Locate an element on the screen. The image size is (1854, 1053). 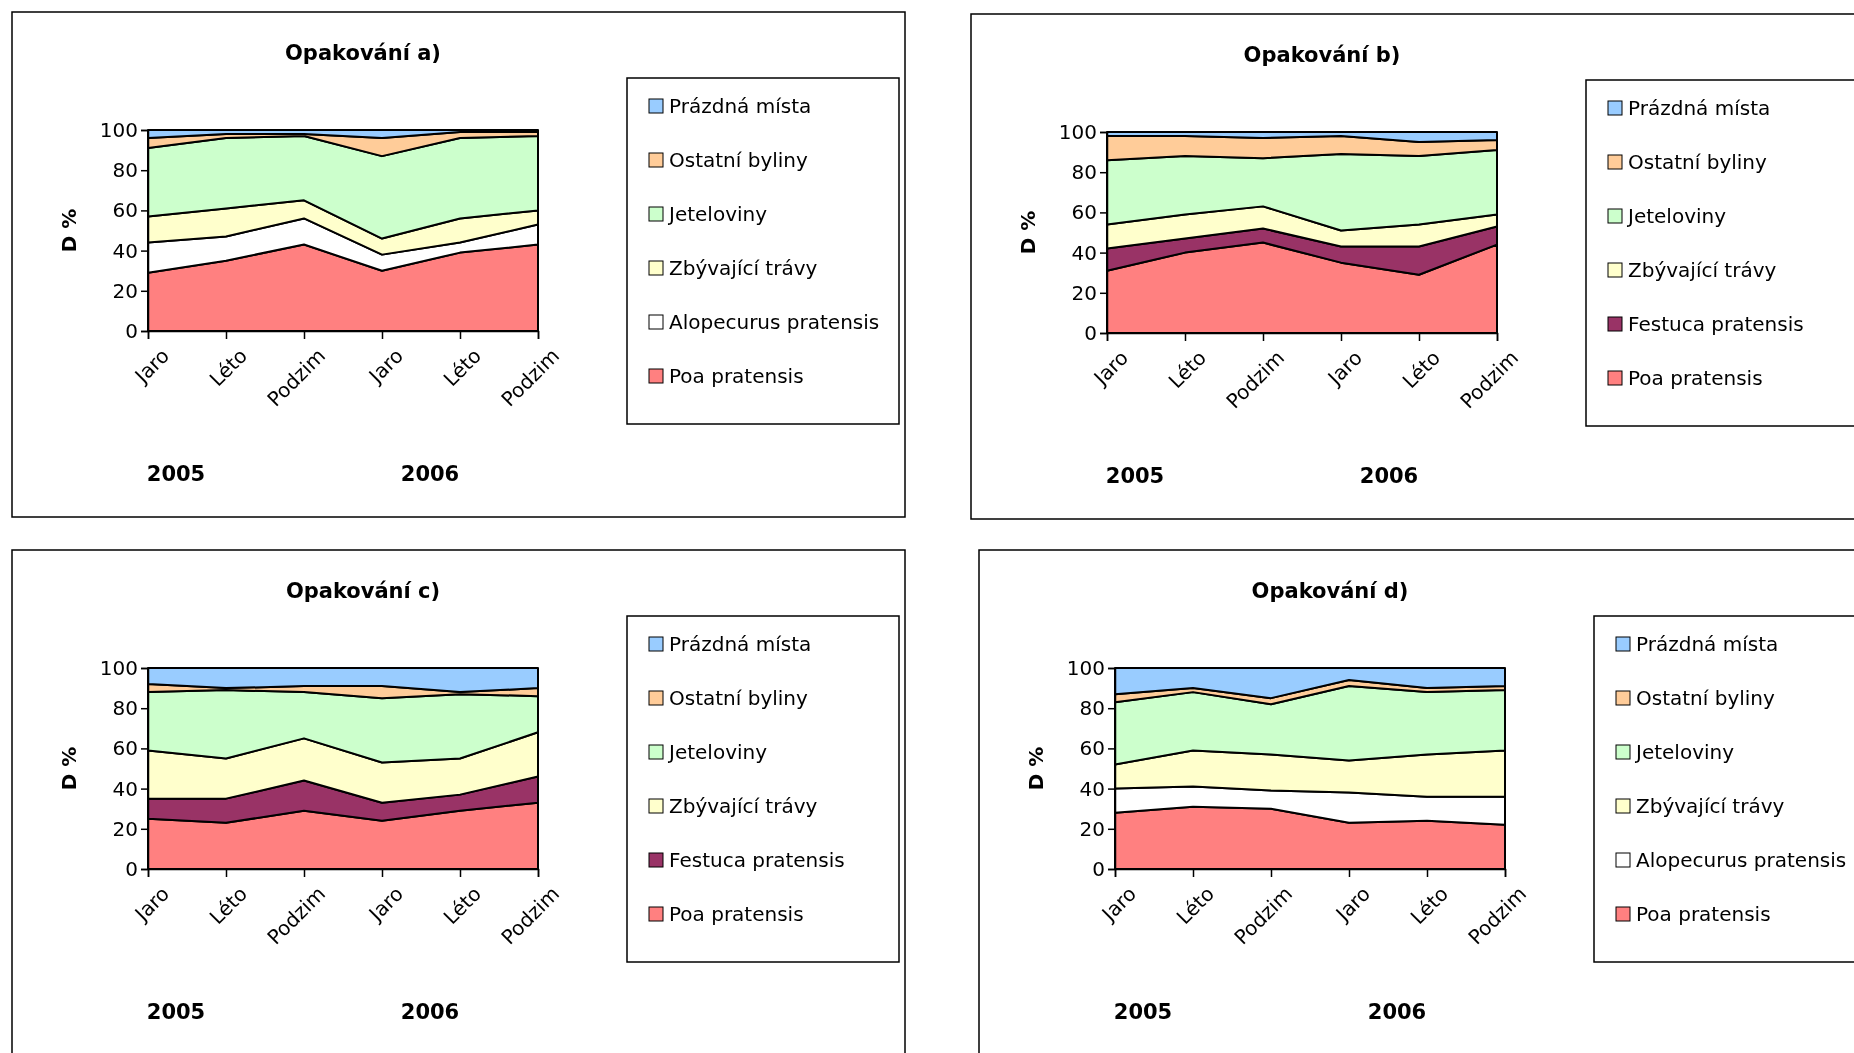
chart-title: Opakování c) is located at coordinates (363, 591).